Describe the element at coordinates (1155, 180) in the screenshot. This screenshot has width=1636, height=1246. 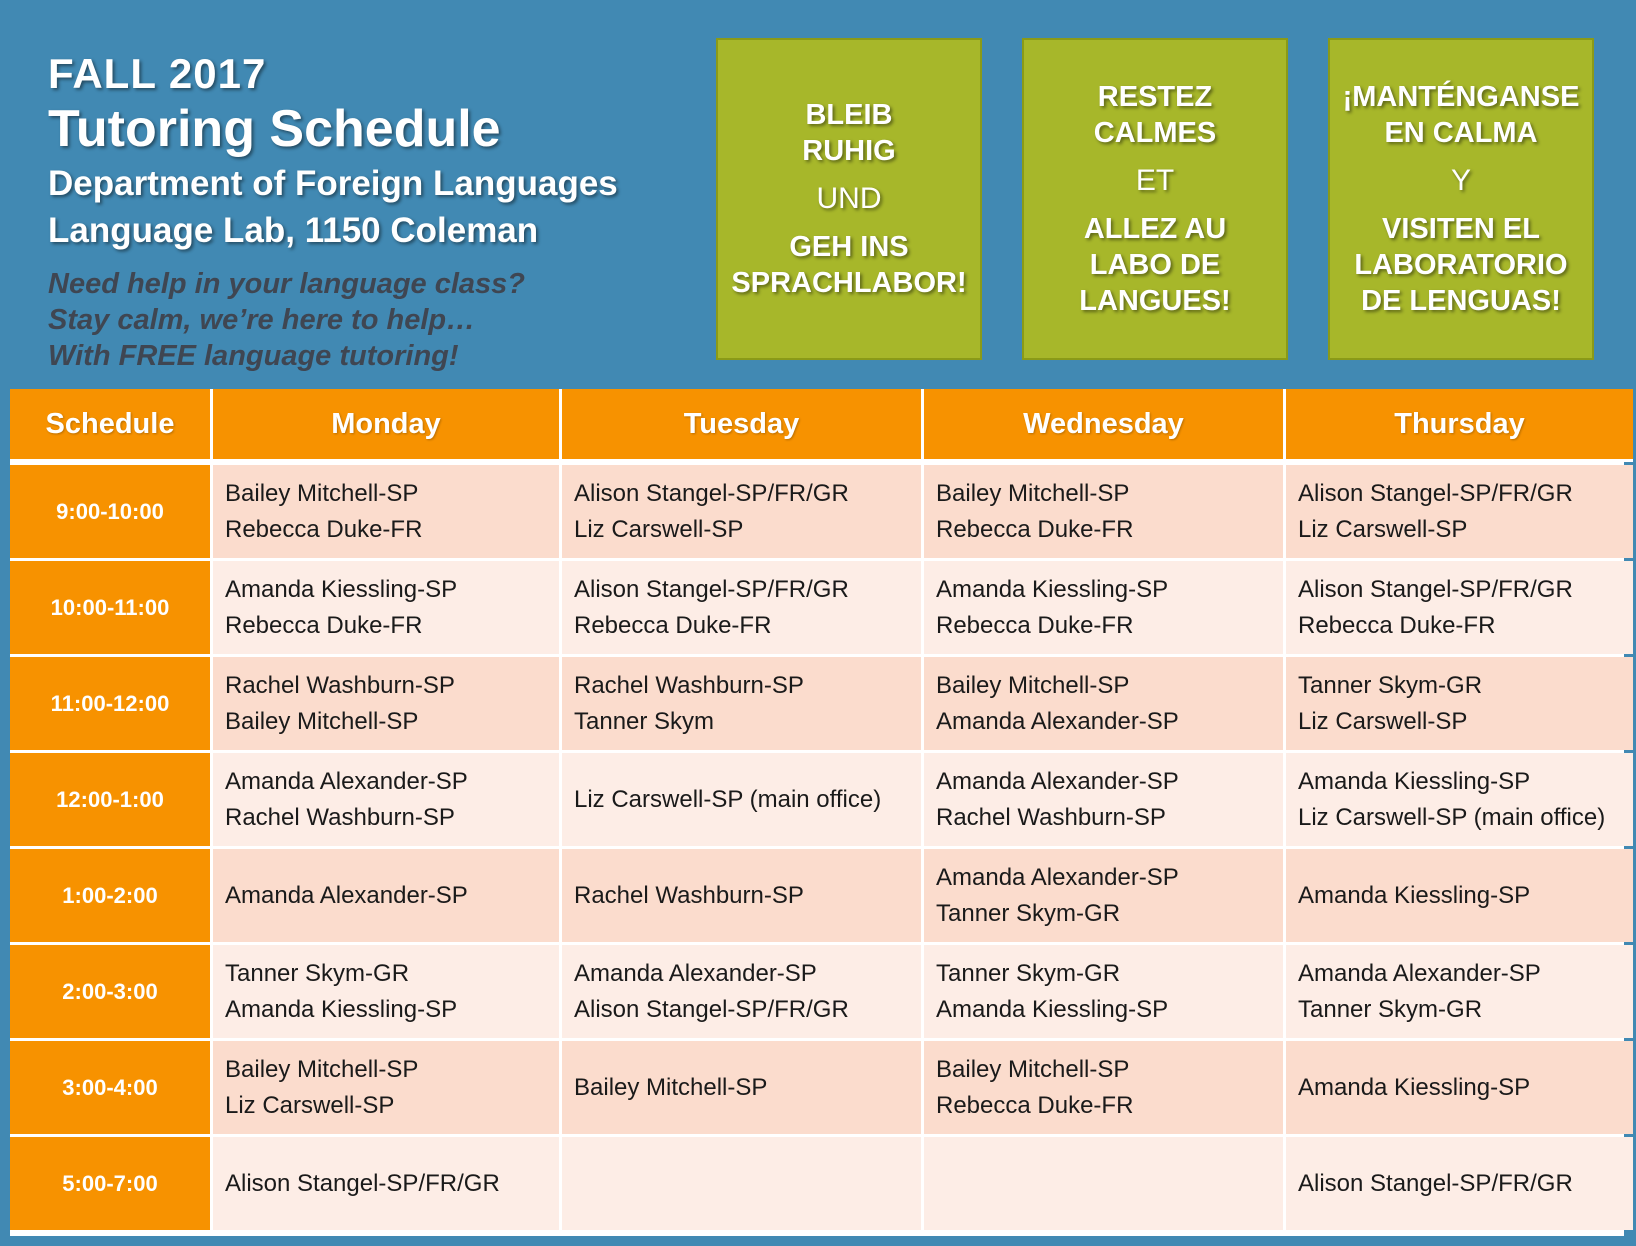
I see `slogan-connector: ET` at that location.